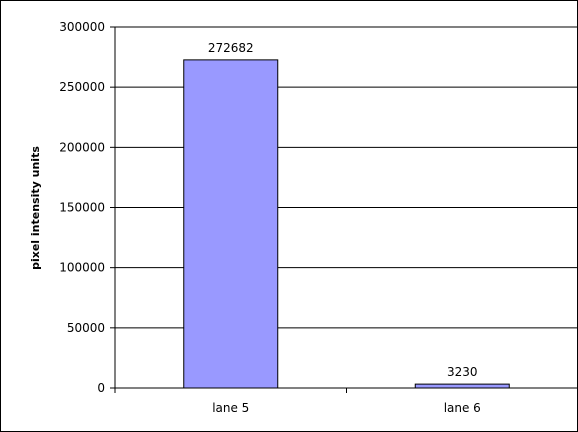 The height and width of the screenshot is (432, 578). Describe the element at coordinates (230, 408) in the screenshot. I see `x-tick-label: lane 5` at that location.